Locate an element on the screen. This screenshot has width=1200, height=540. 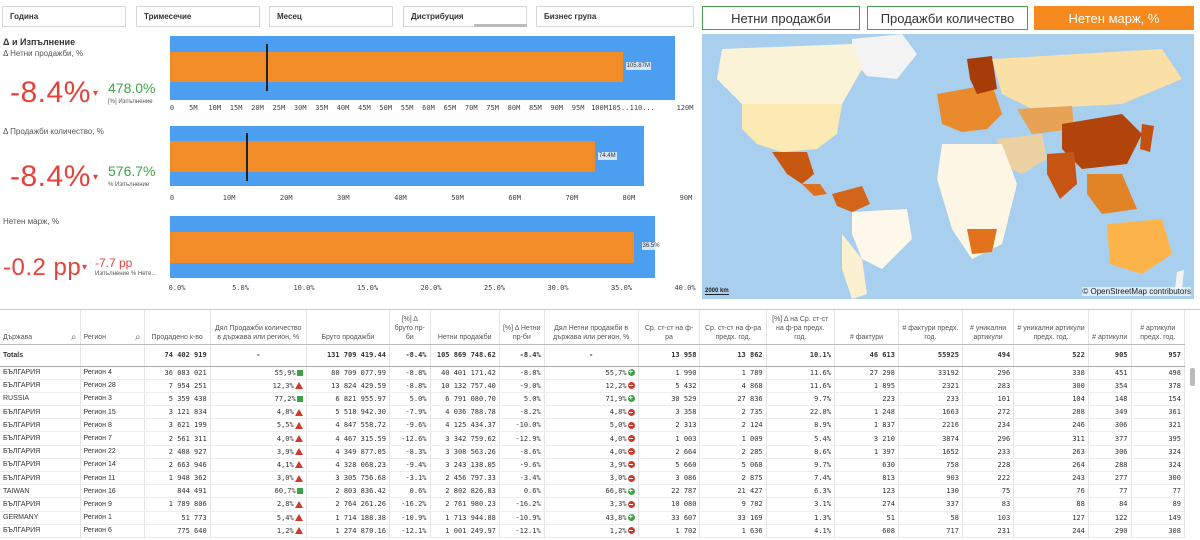
filter-month: Месец is located at coordinates (331, 16).